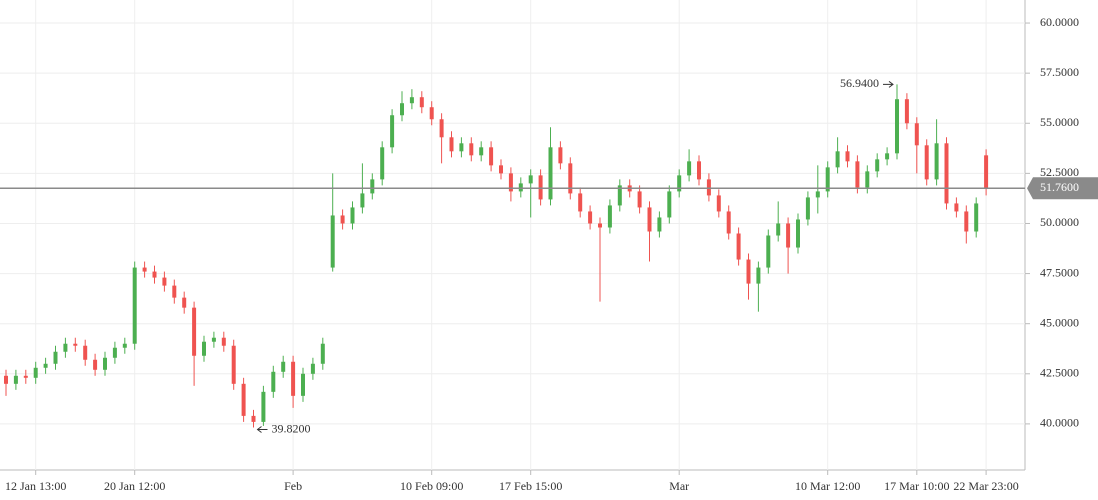  I want to click on y-tick-label: 42.5000, so click(1059, 373).